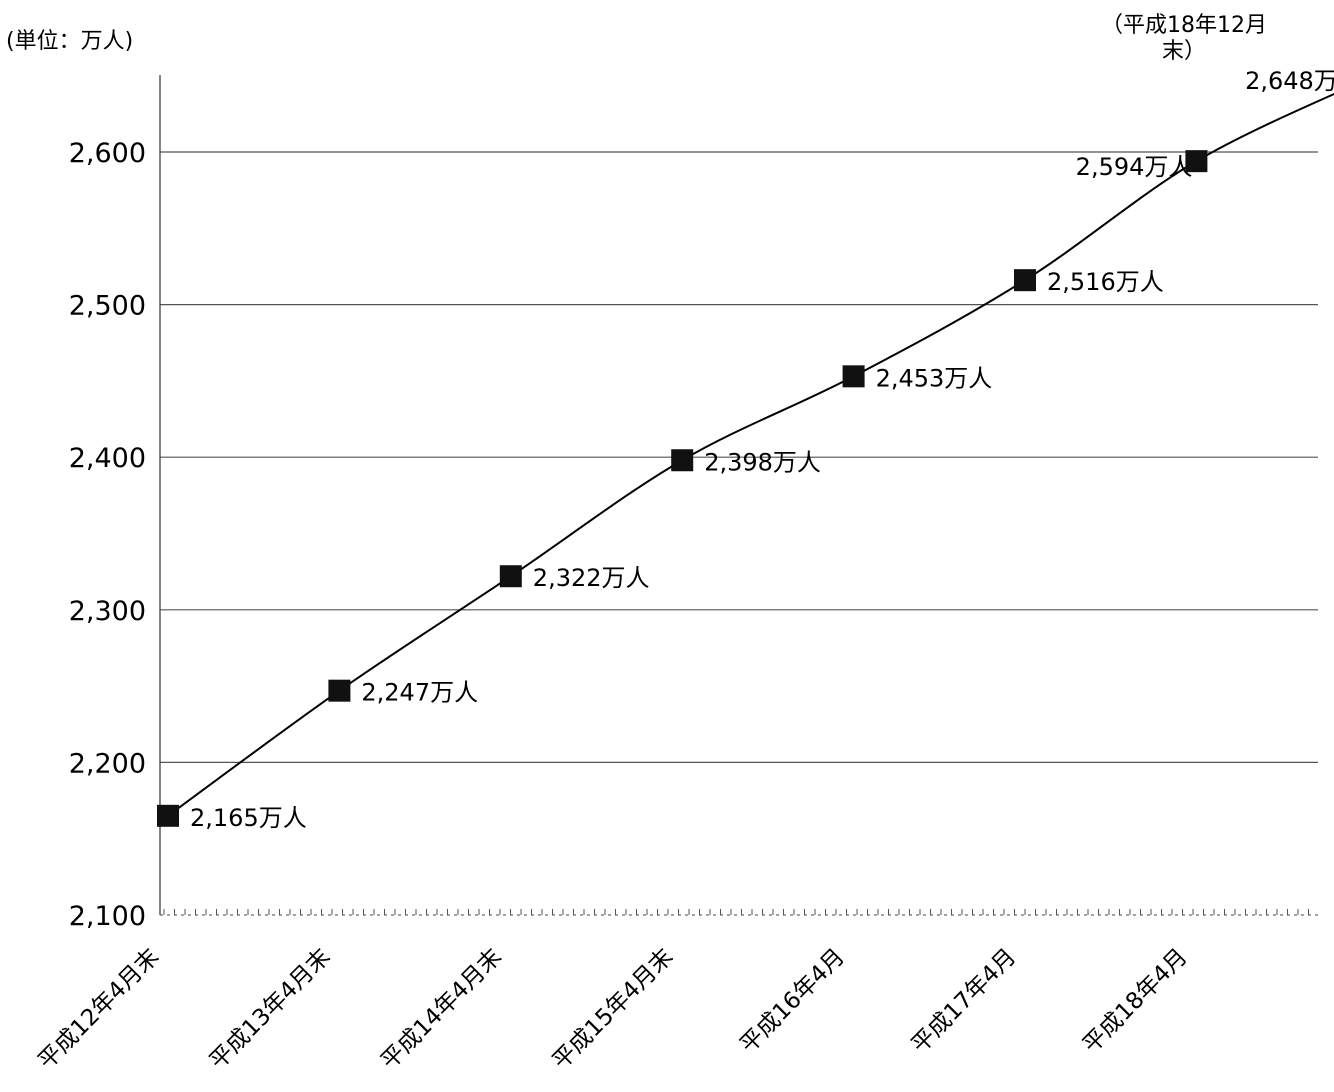 The height and width of the screenshot is (1092, 1334). Describe the element at coordinates (248, 818) in the screenshot. I see `data-label: 2,165万人` at that location.